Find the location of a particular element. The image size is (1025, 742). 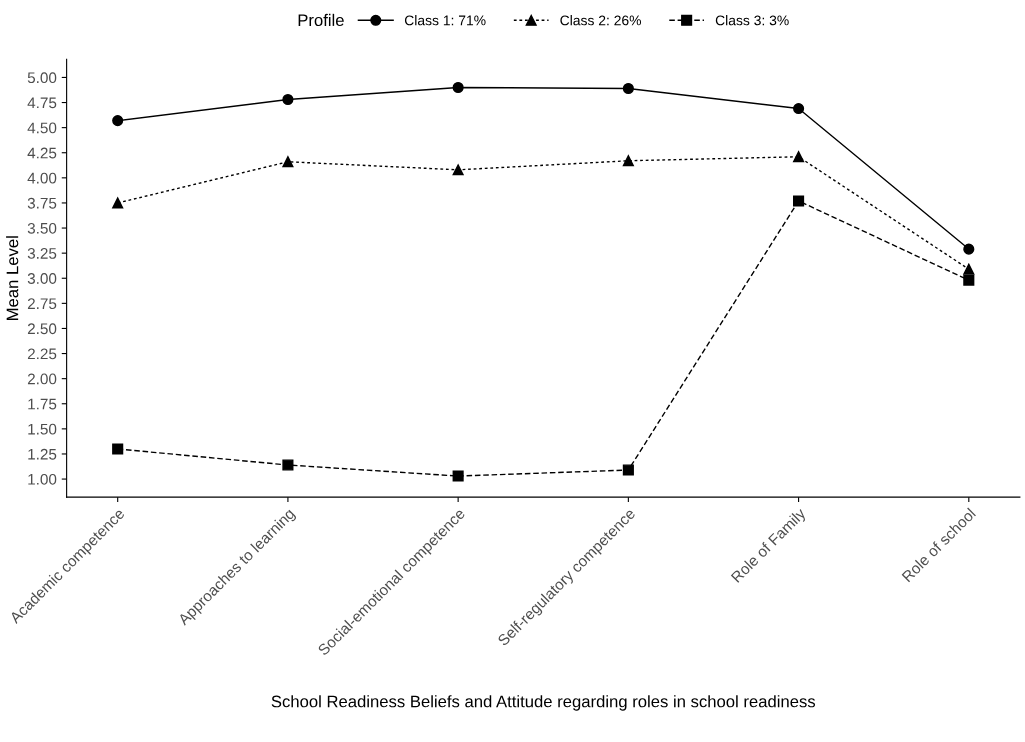

y-tick-label: 4.00 is located at coordinates (42, 178).